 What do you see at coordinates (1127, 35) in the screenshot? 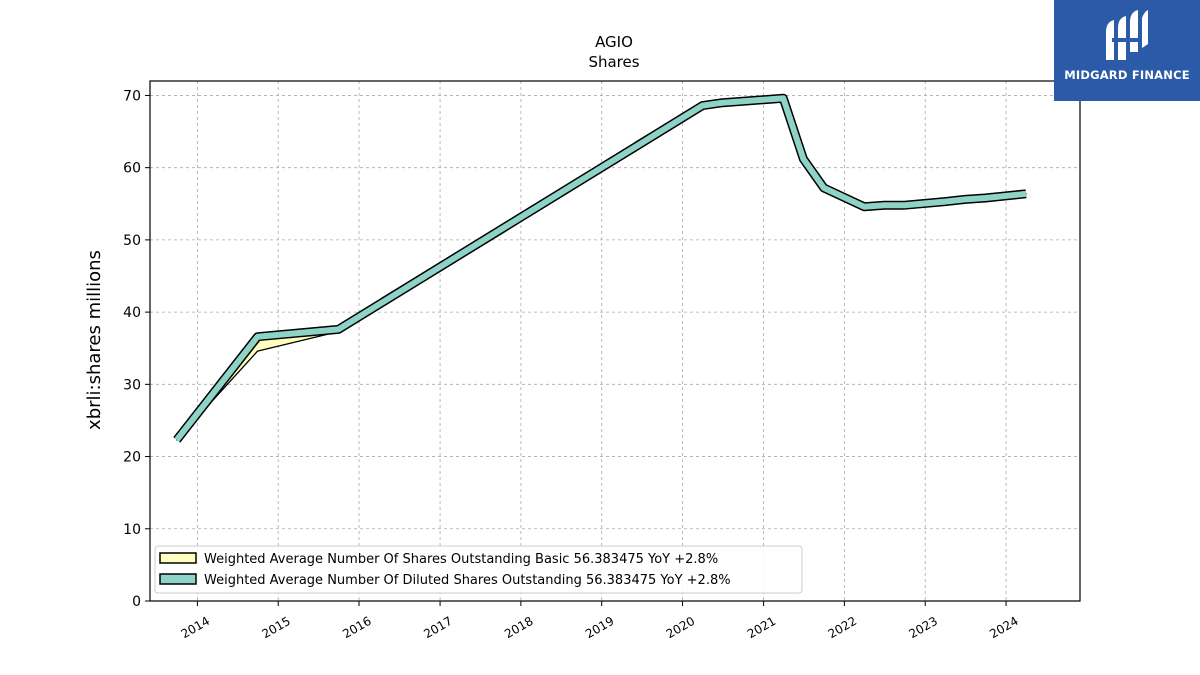
I see `midgard-logo-icon` at bounding box center [1127, 35].